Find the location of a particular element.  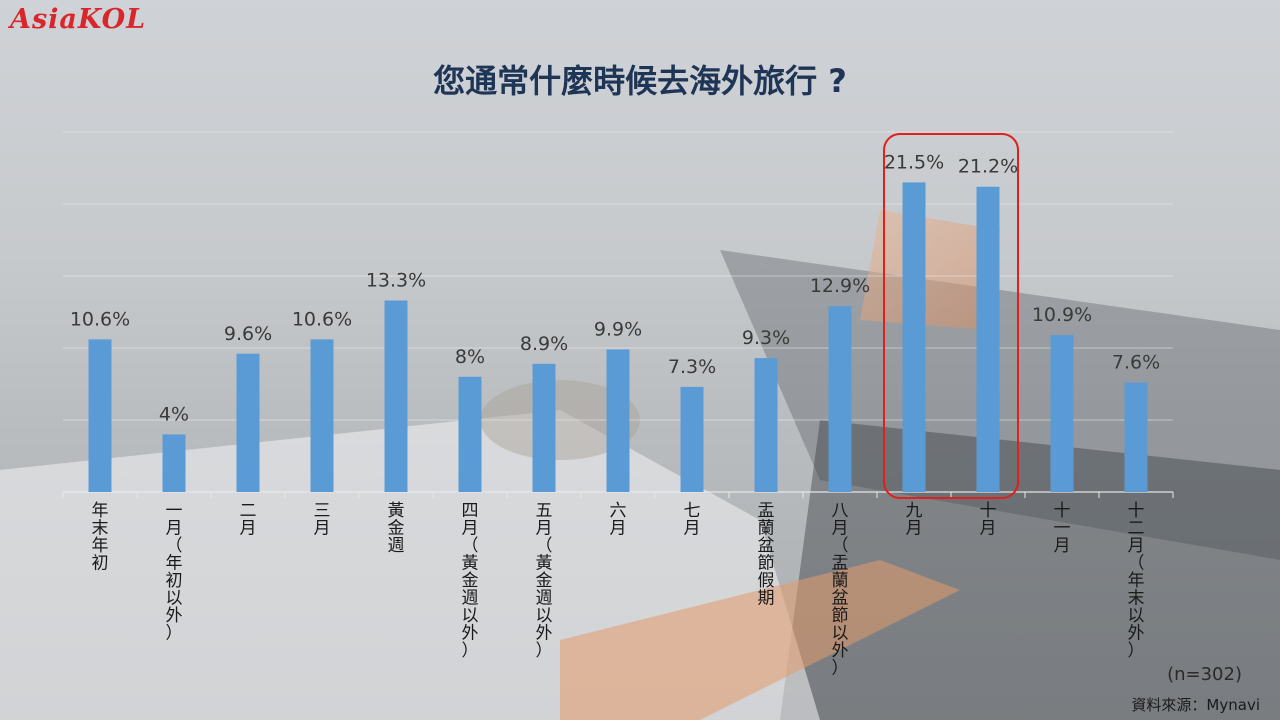

asiakol-logo: AsiaKOL is located at coordinates (78, 19).